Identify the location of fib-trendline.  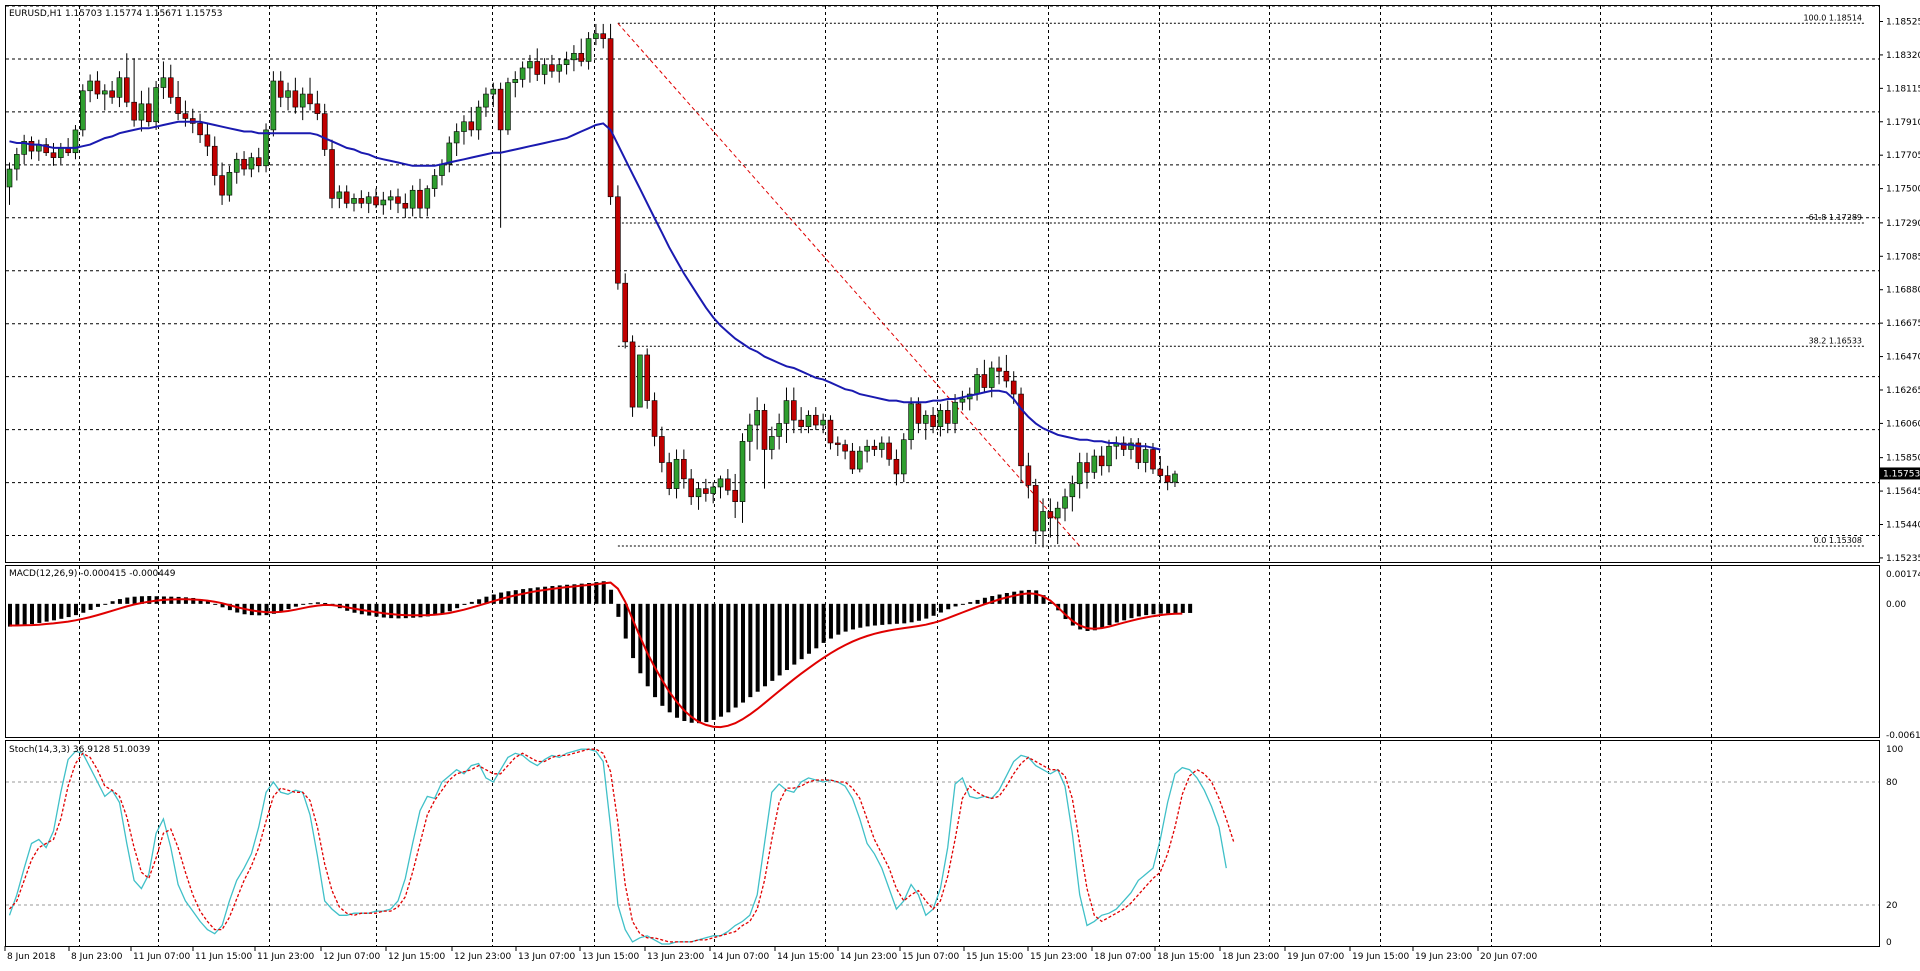
(849, 284).